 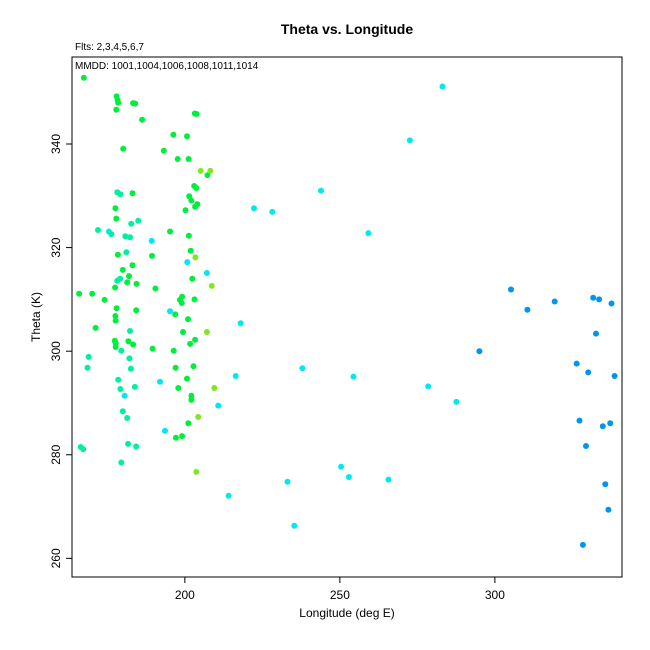 I want to click on y-tick-label: 300, so click(x=56, y=351).